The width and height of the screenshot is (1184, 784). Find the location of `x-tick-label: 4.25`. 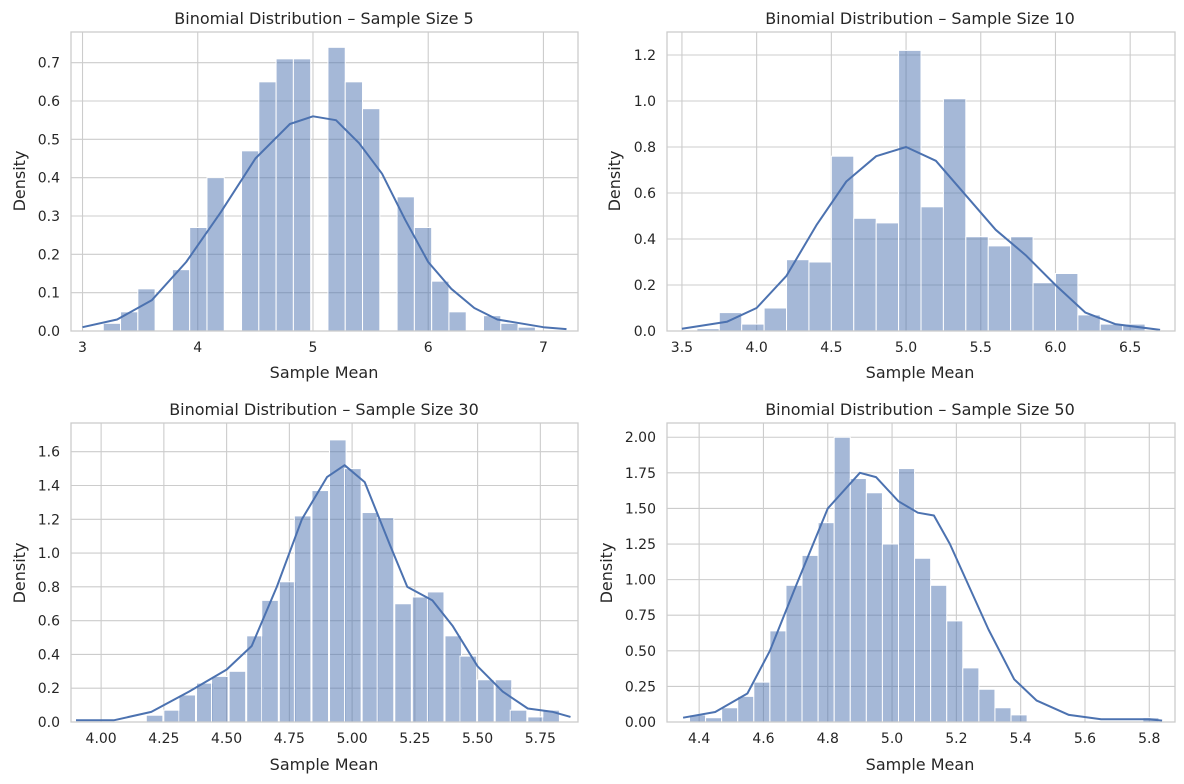

x-tick-label: 4.25 is located at coordinates (163, 739).